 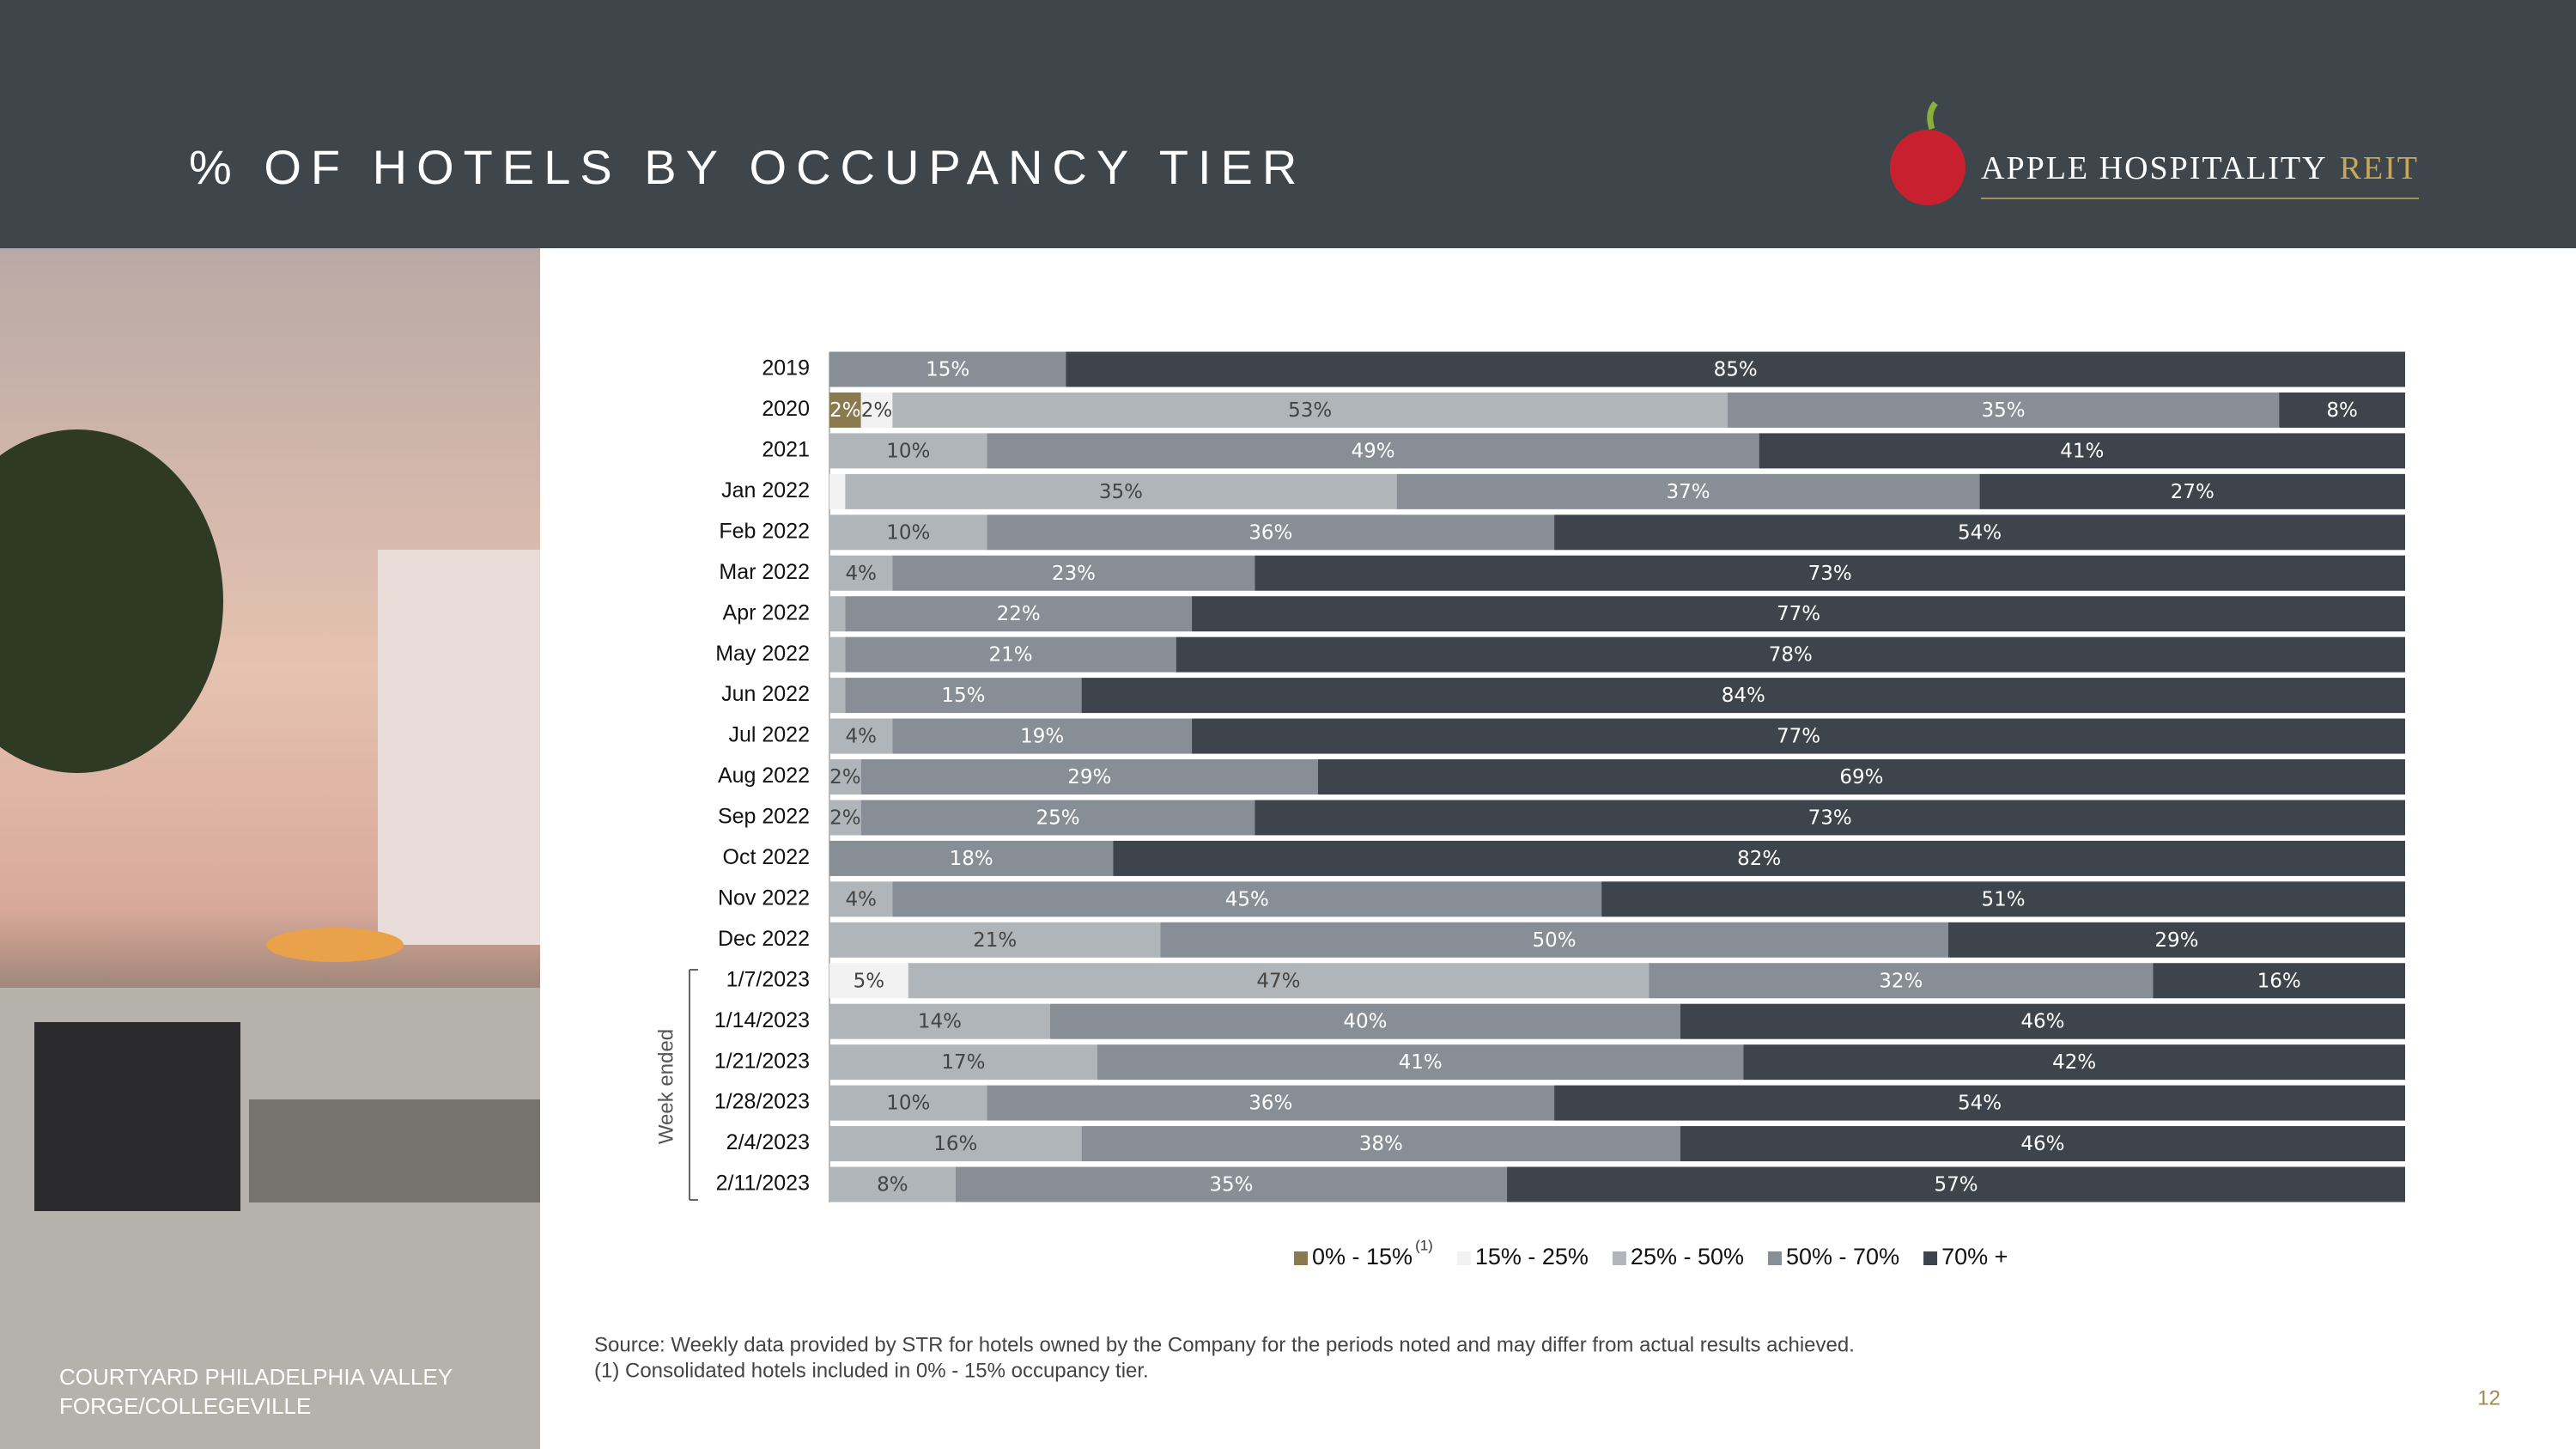 What do you see at coordinates (764, 531) in the screenshot?
I see `y-tick-label: Feb 2022` at bounding box center [764, 531].